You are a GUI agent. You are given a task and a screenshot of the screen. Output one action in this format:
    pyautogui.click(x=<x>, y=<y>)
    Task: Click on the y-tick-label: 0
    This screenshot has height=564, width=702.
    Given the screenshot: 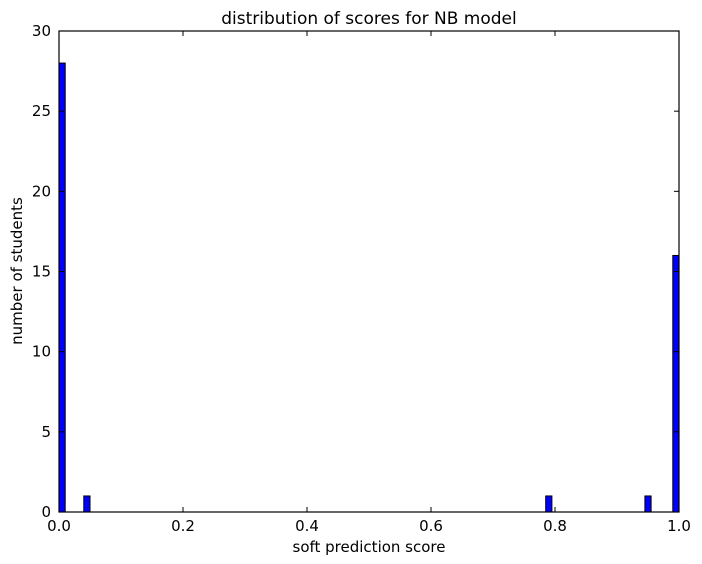 What is the action you would take?
    pyautogui.click(x=46, y=512)
    